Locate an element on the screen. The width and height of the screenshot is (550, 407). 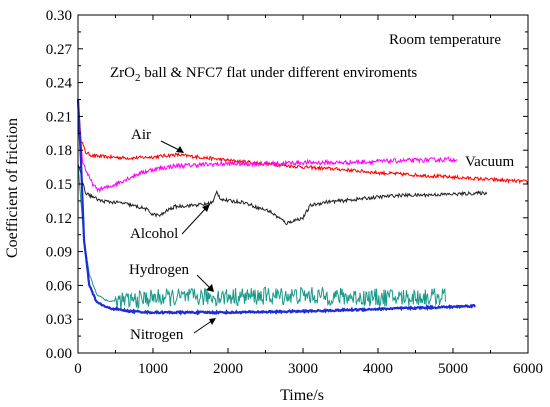
hydrogen-label: Hydrogen is located at coordinates (159, 270).